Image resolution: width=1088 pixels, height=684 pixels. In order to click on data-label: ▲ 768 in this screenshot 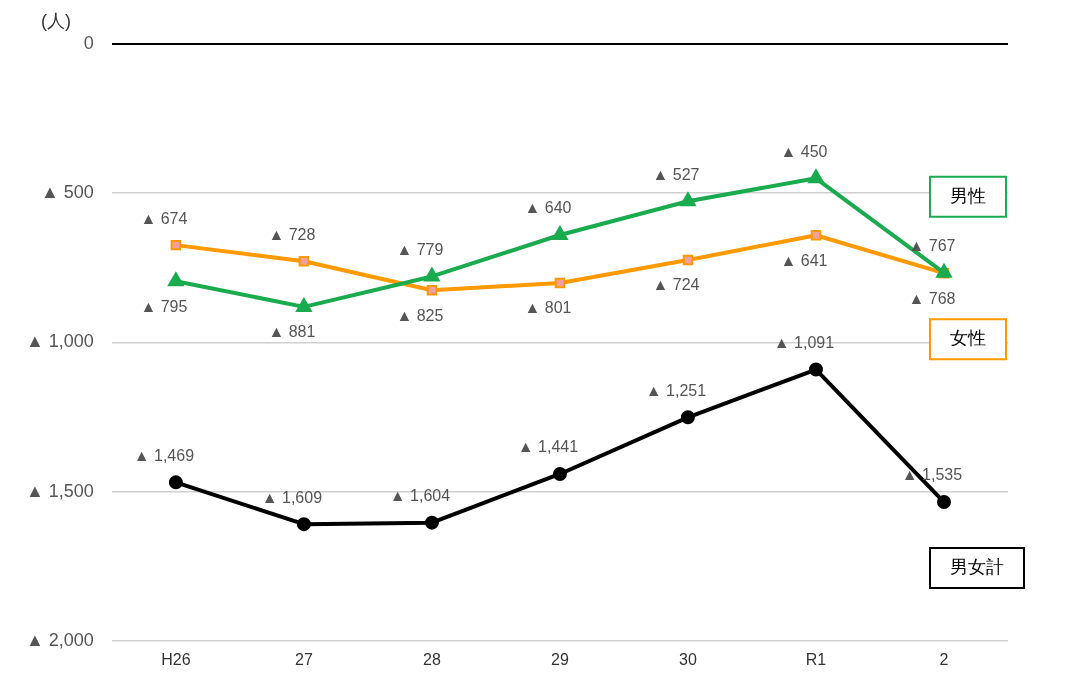, I will do `click(932, 298)`.